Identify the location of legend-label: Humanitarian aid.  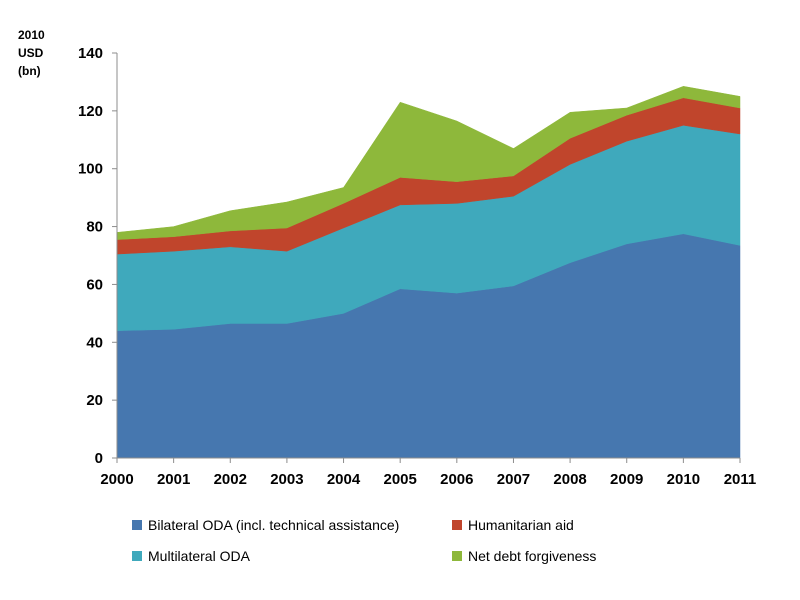
(521, 525).